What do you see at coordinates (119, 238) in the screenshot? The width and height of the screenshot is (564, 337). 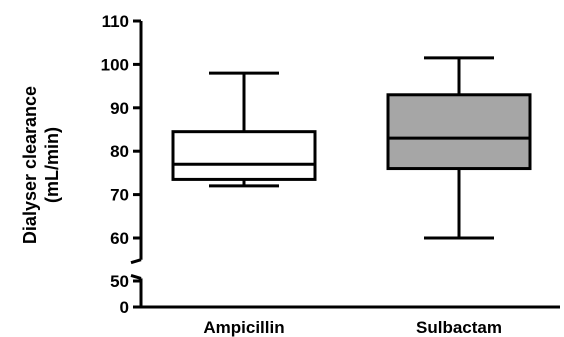 I see `y-tick-label: 60` at bounding box center [119, 238].